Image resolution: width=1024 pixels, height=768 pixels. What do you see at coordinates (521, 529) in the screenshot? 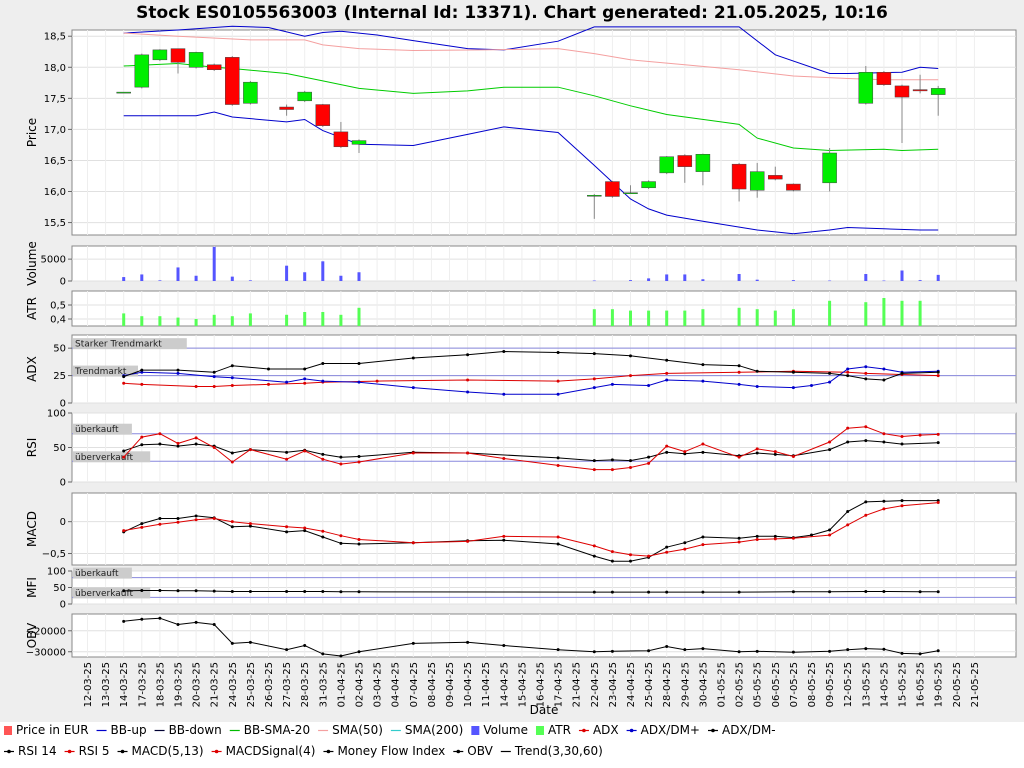
I see `panel-macd: −0,5 0 MACD` at bounding box center [521, 529].